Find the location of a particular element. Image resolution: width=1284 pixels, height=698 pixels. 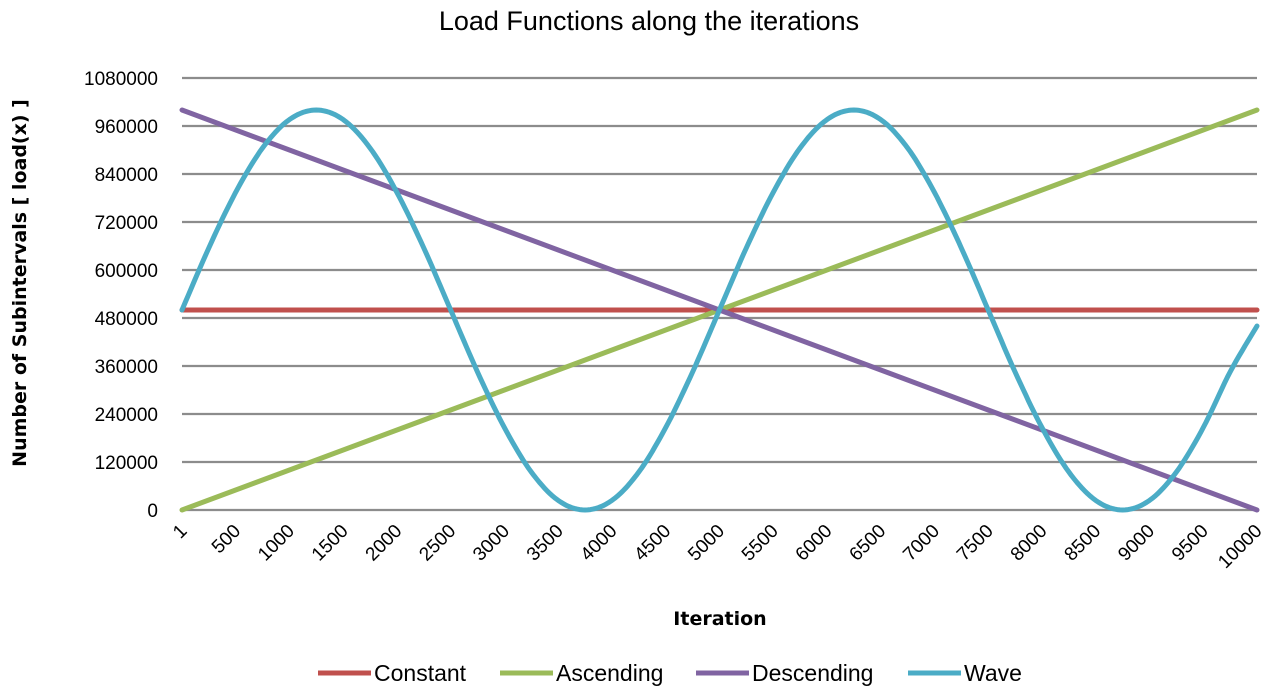

chart-title: Load Functions along the iterations is located at coordinates (649, 21).